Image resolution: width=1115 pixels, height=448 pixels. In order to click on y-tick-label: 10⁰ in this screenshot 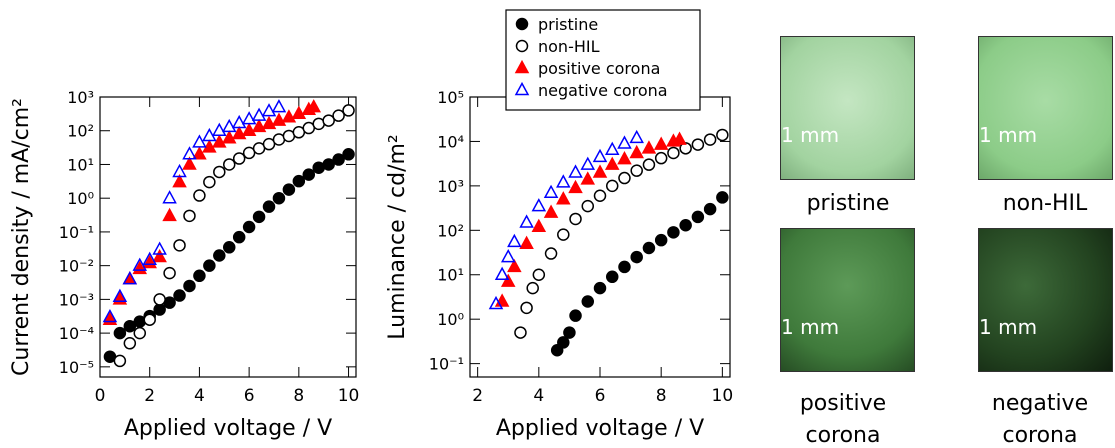, I will do `click(80, 198)`.